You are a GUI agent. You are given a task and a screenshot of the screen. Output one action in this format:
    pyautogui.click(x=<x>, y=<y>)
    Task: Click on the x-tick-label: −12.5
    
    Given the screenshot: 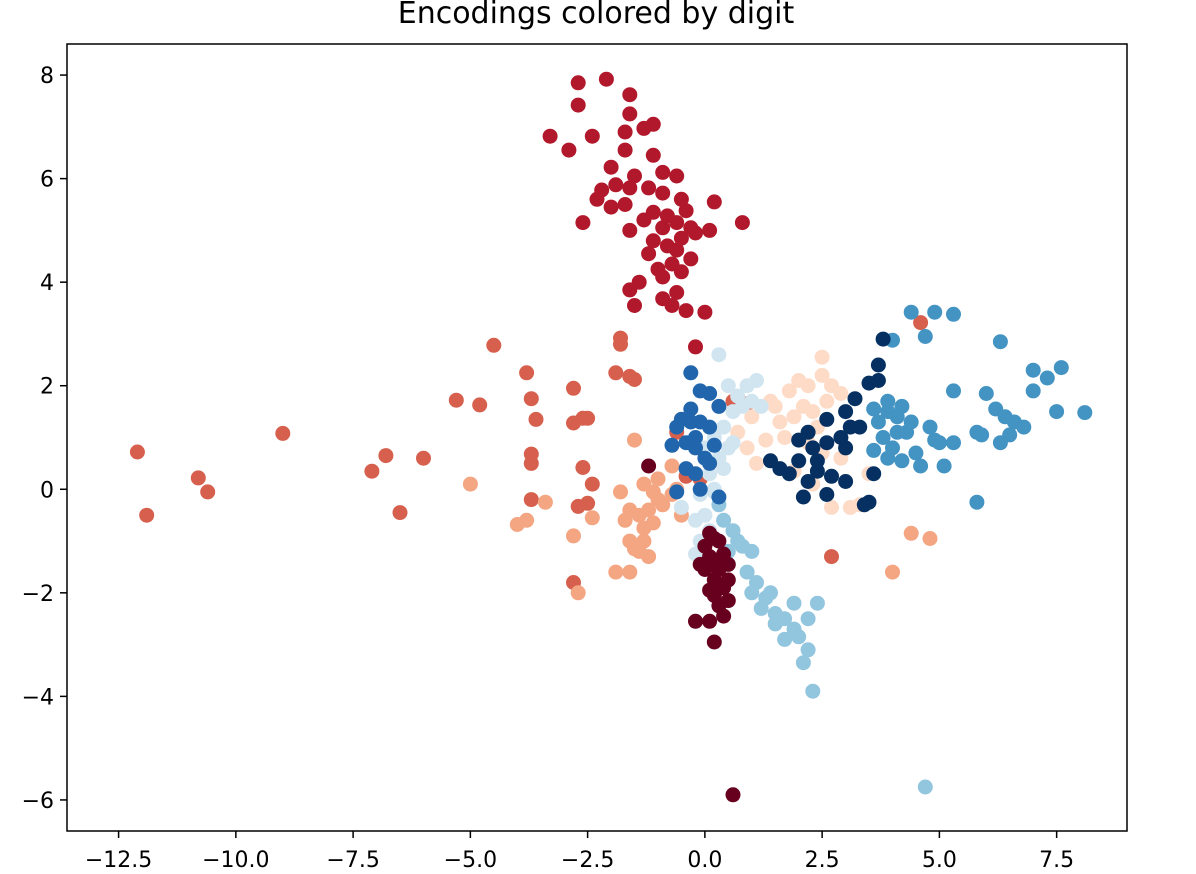 What is the action you would take?
    pyautogui.click(x=118, y=860)
    